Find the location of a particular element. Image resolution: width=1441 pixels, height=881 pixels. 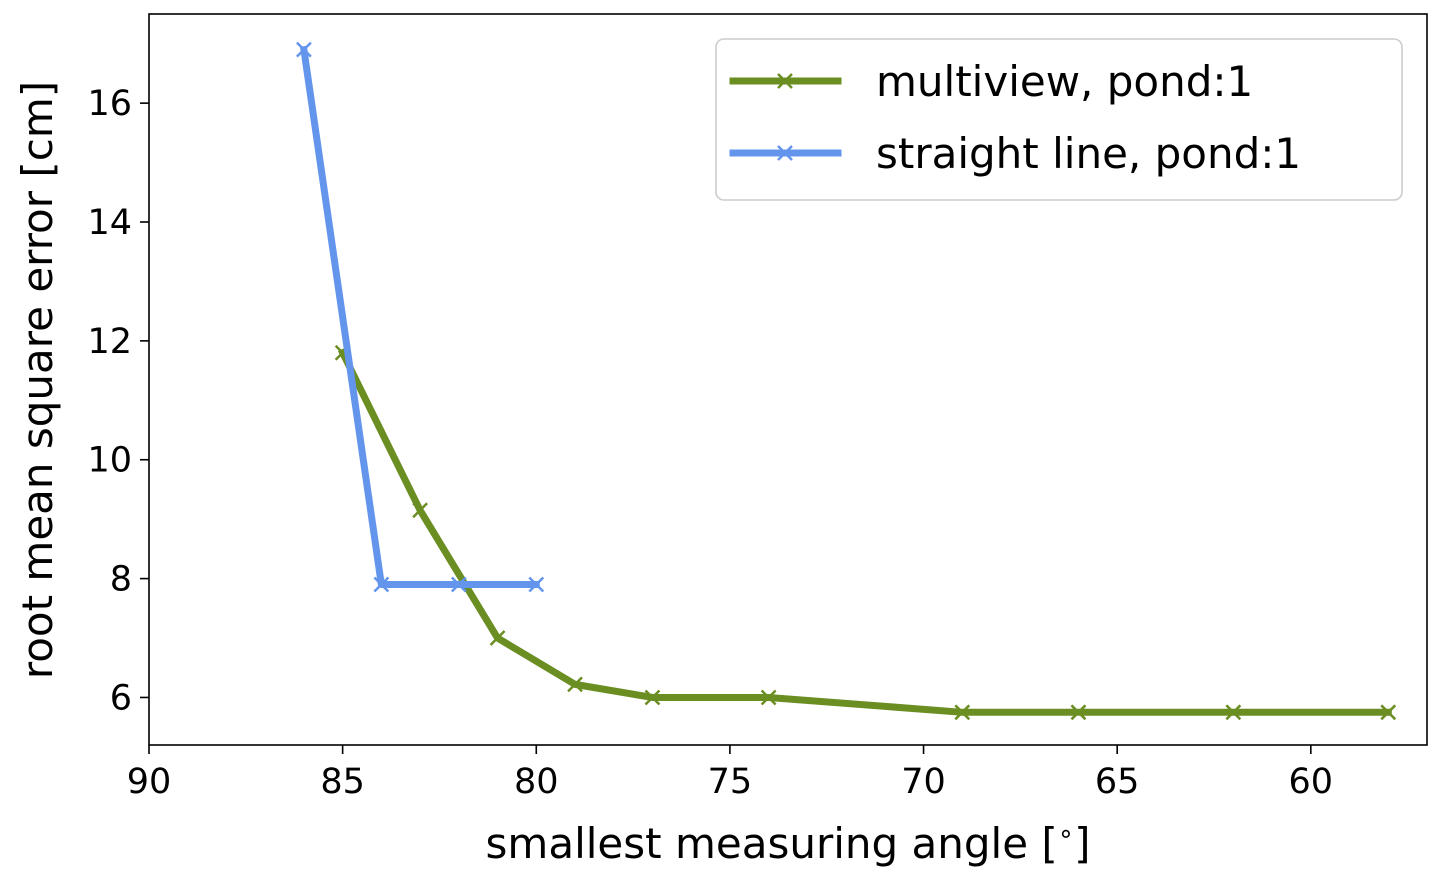

legend-box is located at coordinates (1059, 119).